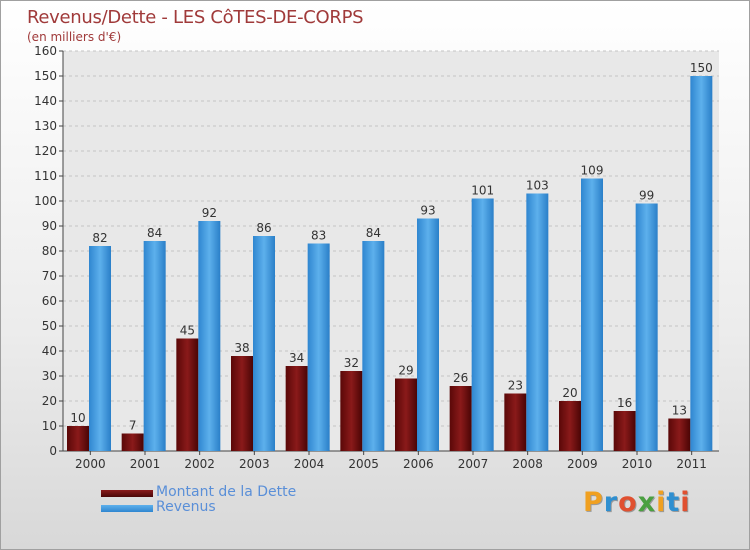  Describe the element at coordinates (569, 393) in the screenshot. I see `data-label-dette: 20` at that location.